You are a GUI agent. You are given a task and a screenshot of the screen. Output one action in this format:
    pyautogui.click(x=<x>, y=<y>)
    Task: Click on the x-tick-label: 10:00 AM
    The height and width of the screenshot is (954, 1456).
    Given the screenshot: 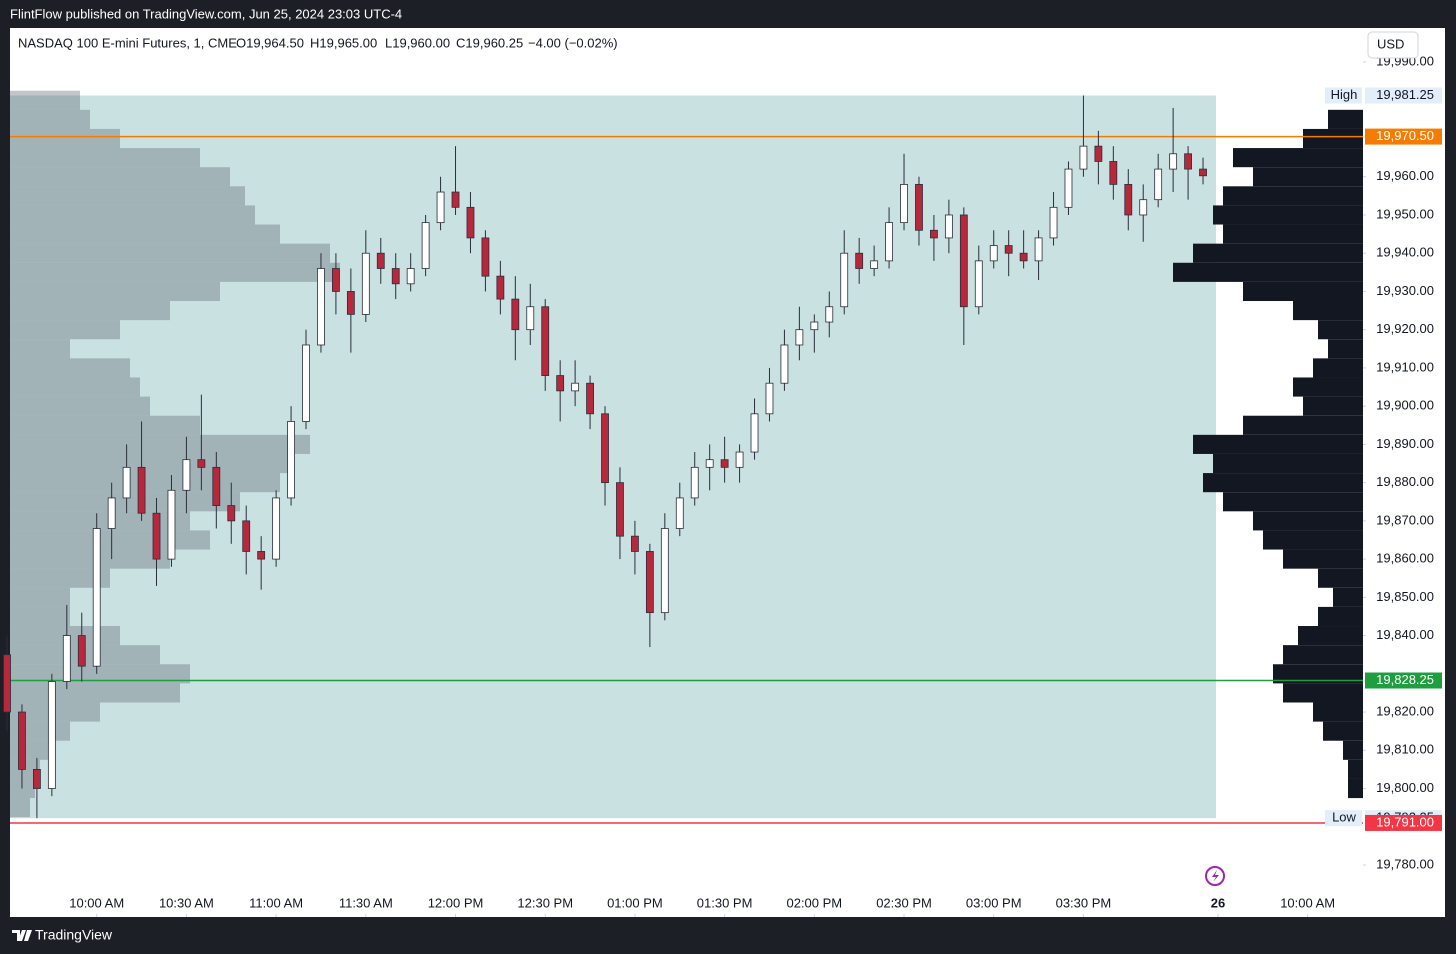 What is the action you would take?
    pyautogui.click(x=1307, y=902)
    